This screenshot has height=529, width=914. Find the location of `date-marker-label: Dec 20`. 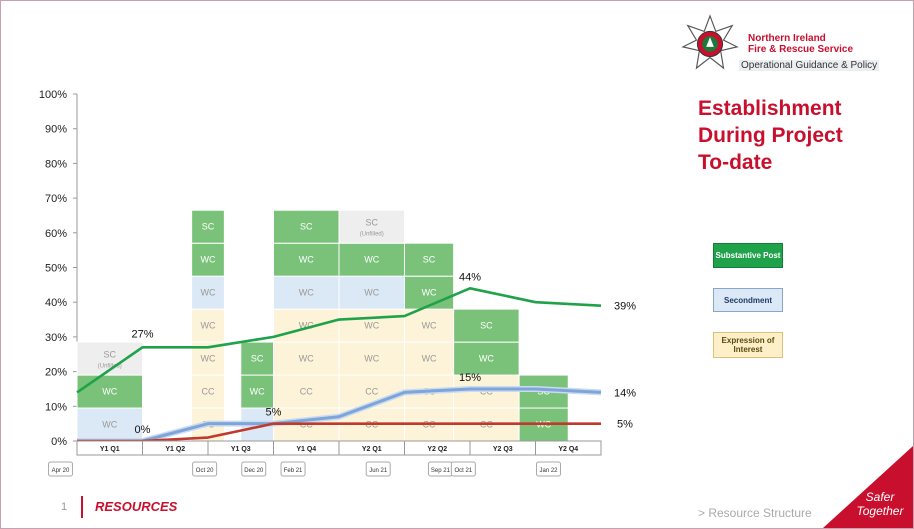

date-marker-label: Dec 20 is located at coordinates (254, 471).